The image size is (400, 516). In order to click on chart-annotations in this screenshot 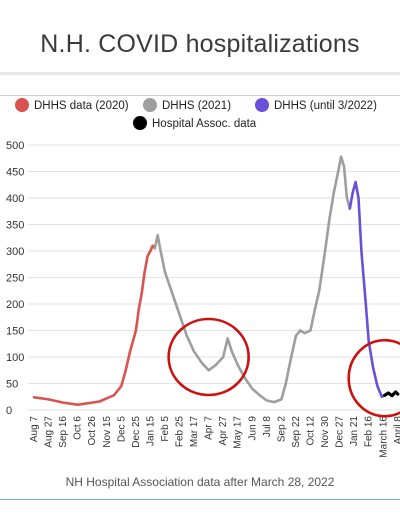, I will do `click(283, 367)`.